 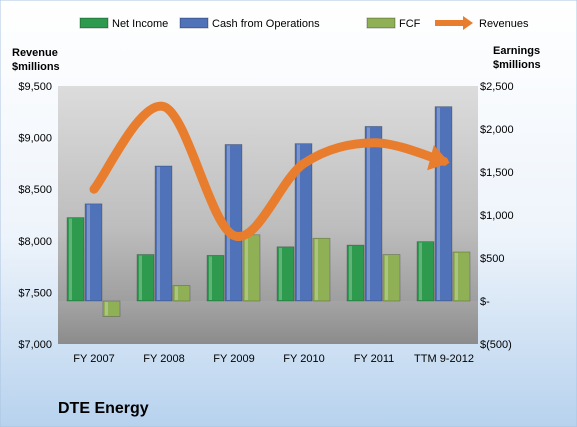 I want to click on category-label: FY 2009, so click(x=233, y=359).